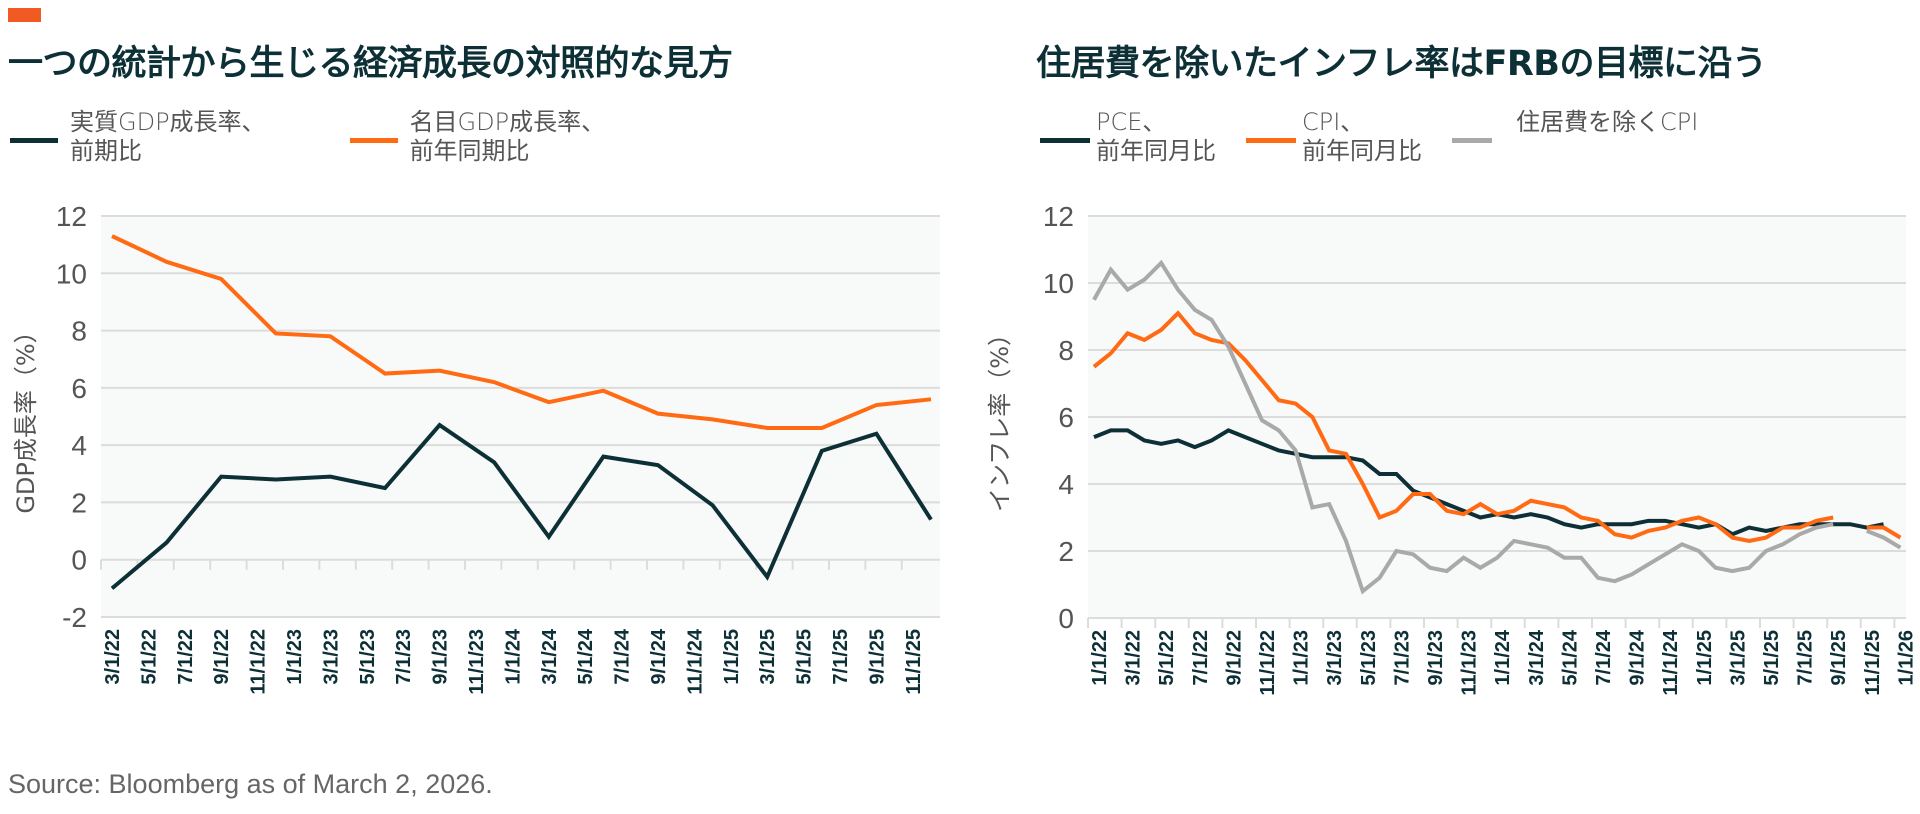 Image resolution: width=1920 pixels, height=814 pixels. I want to click on legend-item-cpi: CPI、 前年同月比, so click(1334, 137).